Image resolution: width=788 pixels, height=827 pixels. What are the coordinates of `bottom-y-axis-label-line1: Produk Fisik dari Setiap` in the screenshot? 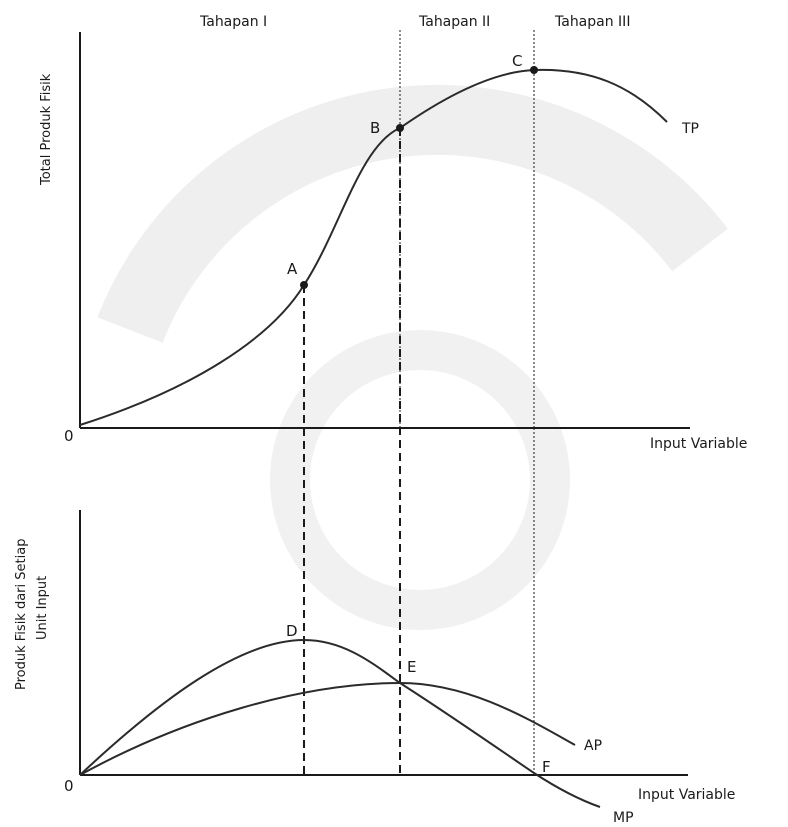 It's located at (21, 614).